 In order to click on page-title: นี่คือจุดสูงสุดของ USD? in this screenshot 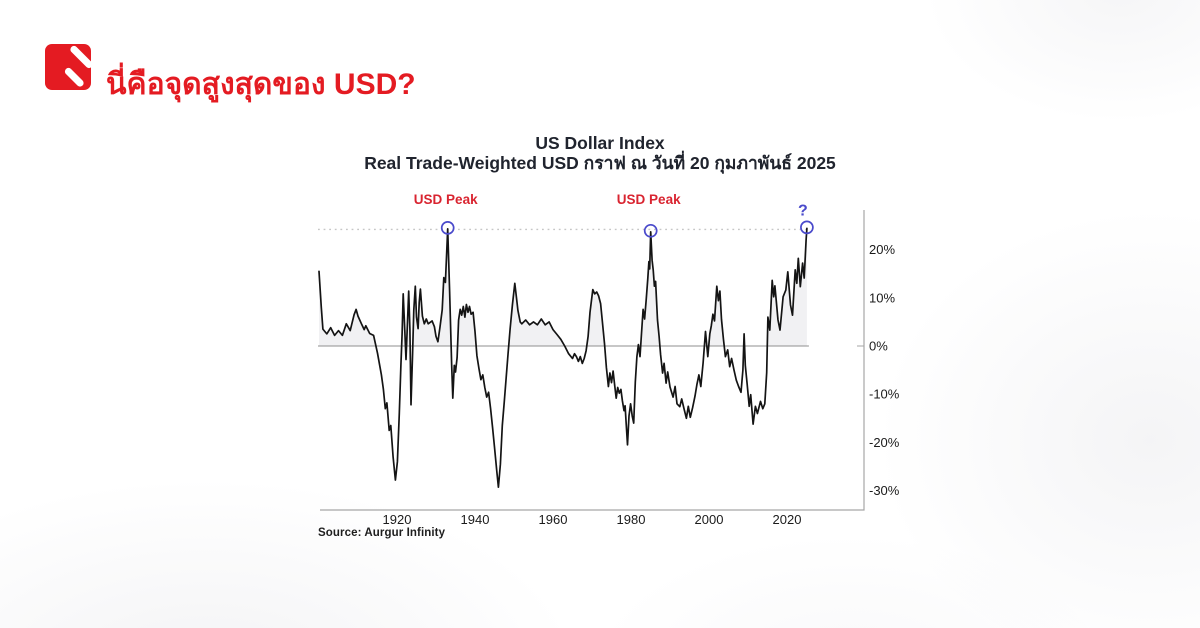, I will do `click(261, 85)`.